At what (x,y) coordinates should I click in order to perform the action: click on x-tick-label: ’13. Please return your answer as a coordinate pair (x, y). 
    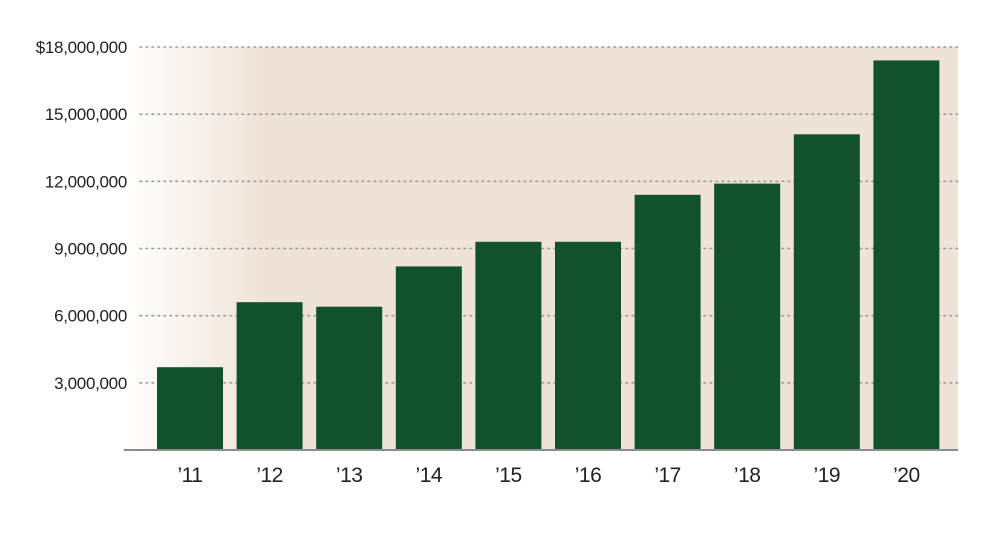
    Looking at the image, I should click on (349, 475).